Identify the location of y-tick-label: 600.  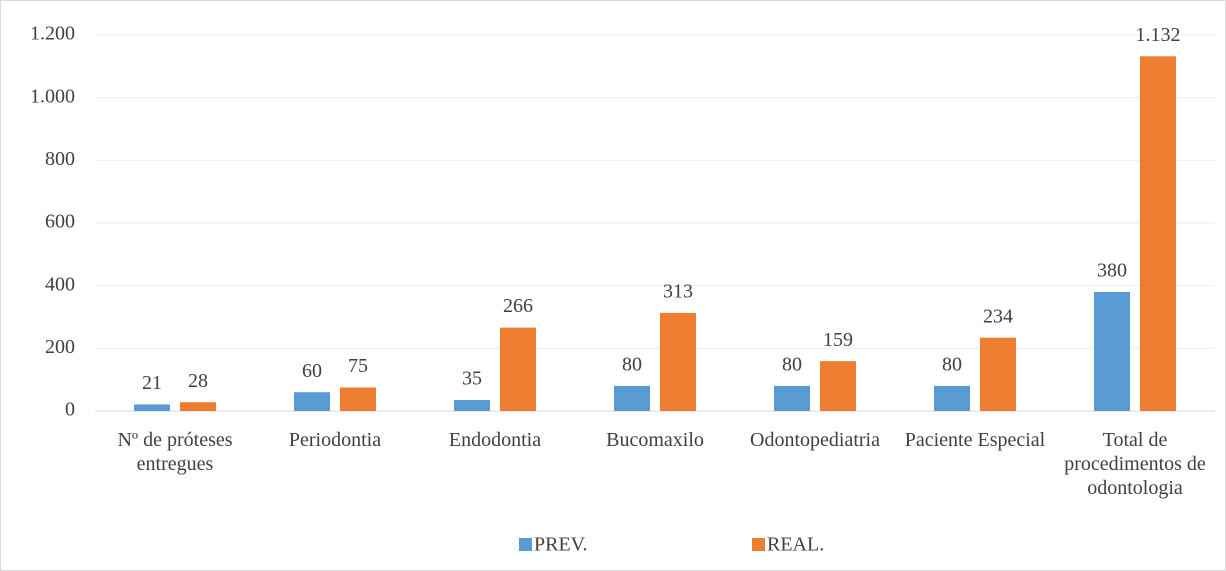
(60, 222).